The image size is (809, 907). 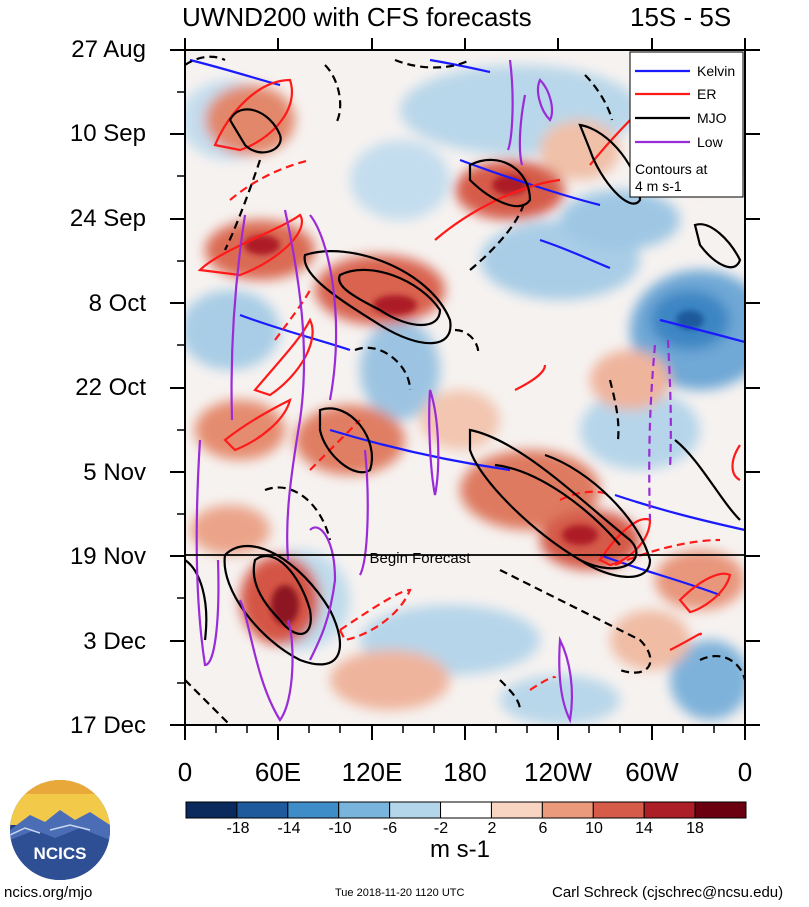 I want to click on begin-forecast-label: Begin Forecast, so click(x=421, y=558).